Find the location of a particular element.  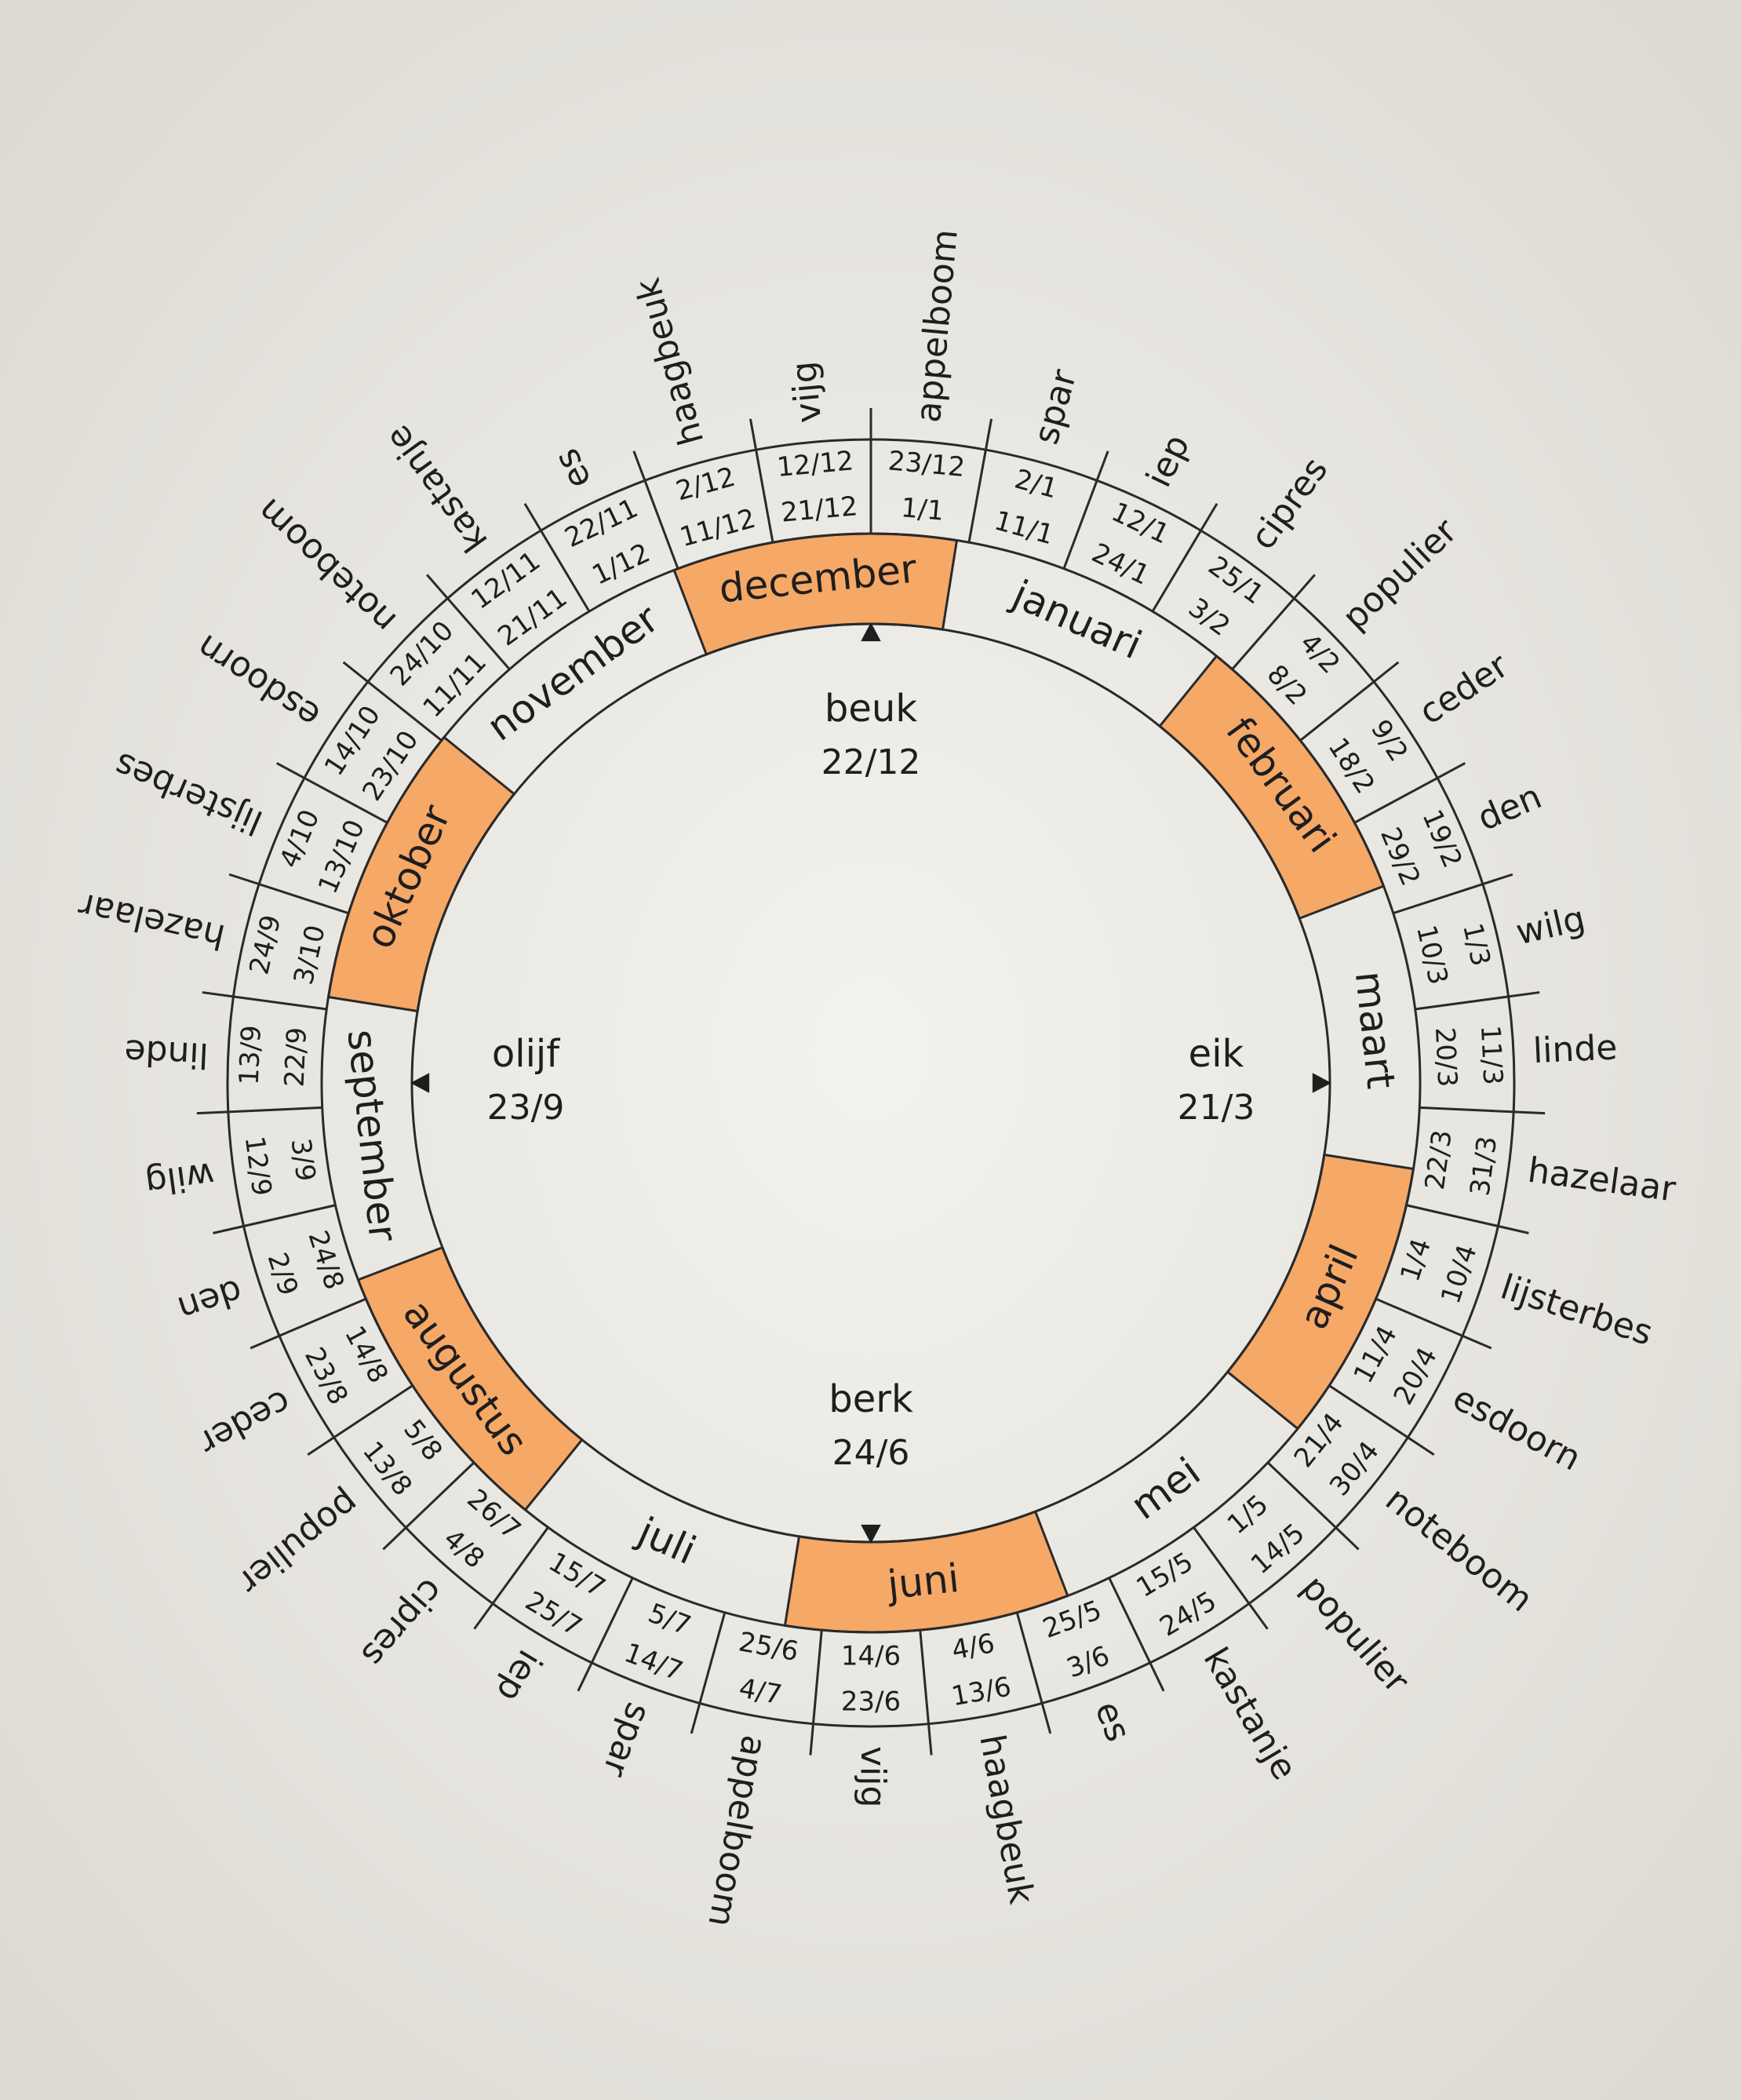

marker-date: 24/6 is located at coordinates (871, 1453).